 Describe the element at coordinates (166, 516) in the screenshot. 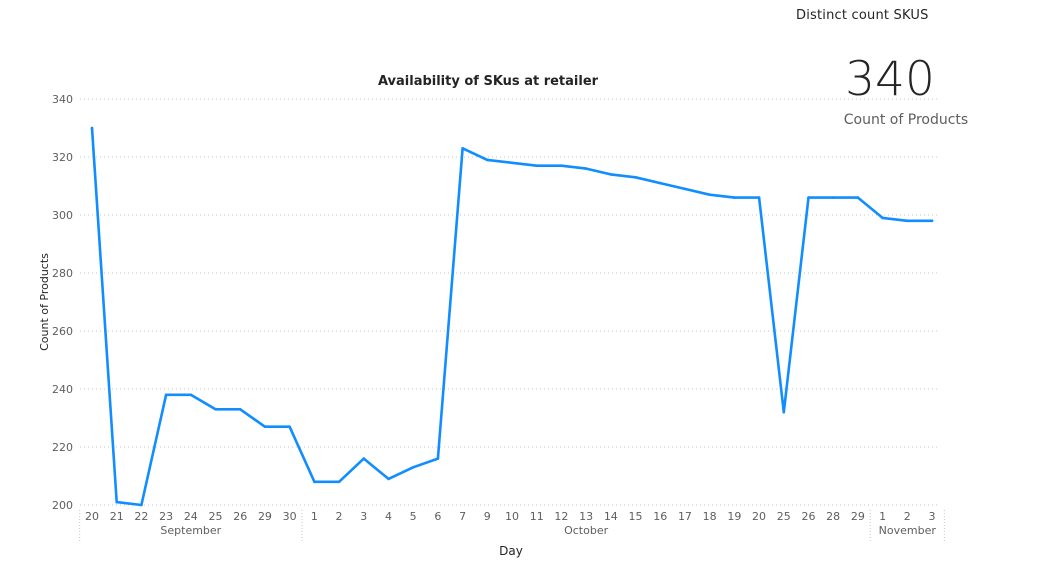

I see `x-tick-label: 23` at that location.